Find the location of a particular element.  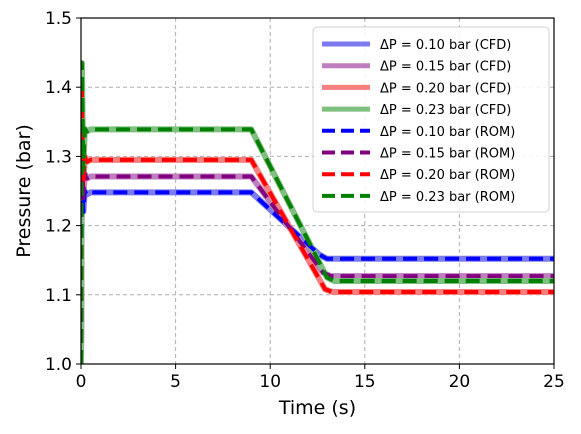

legend-label: ΔP = 0.10 bar (ROM) is located at coordinates (447, 132).